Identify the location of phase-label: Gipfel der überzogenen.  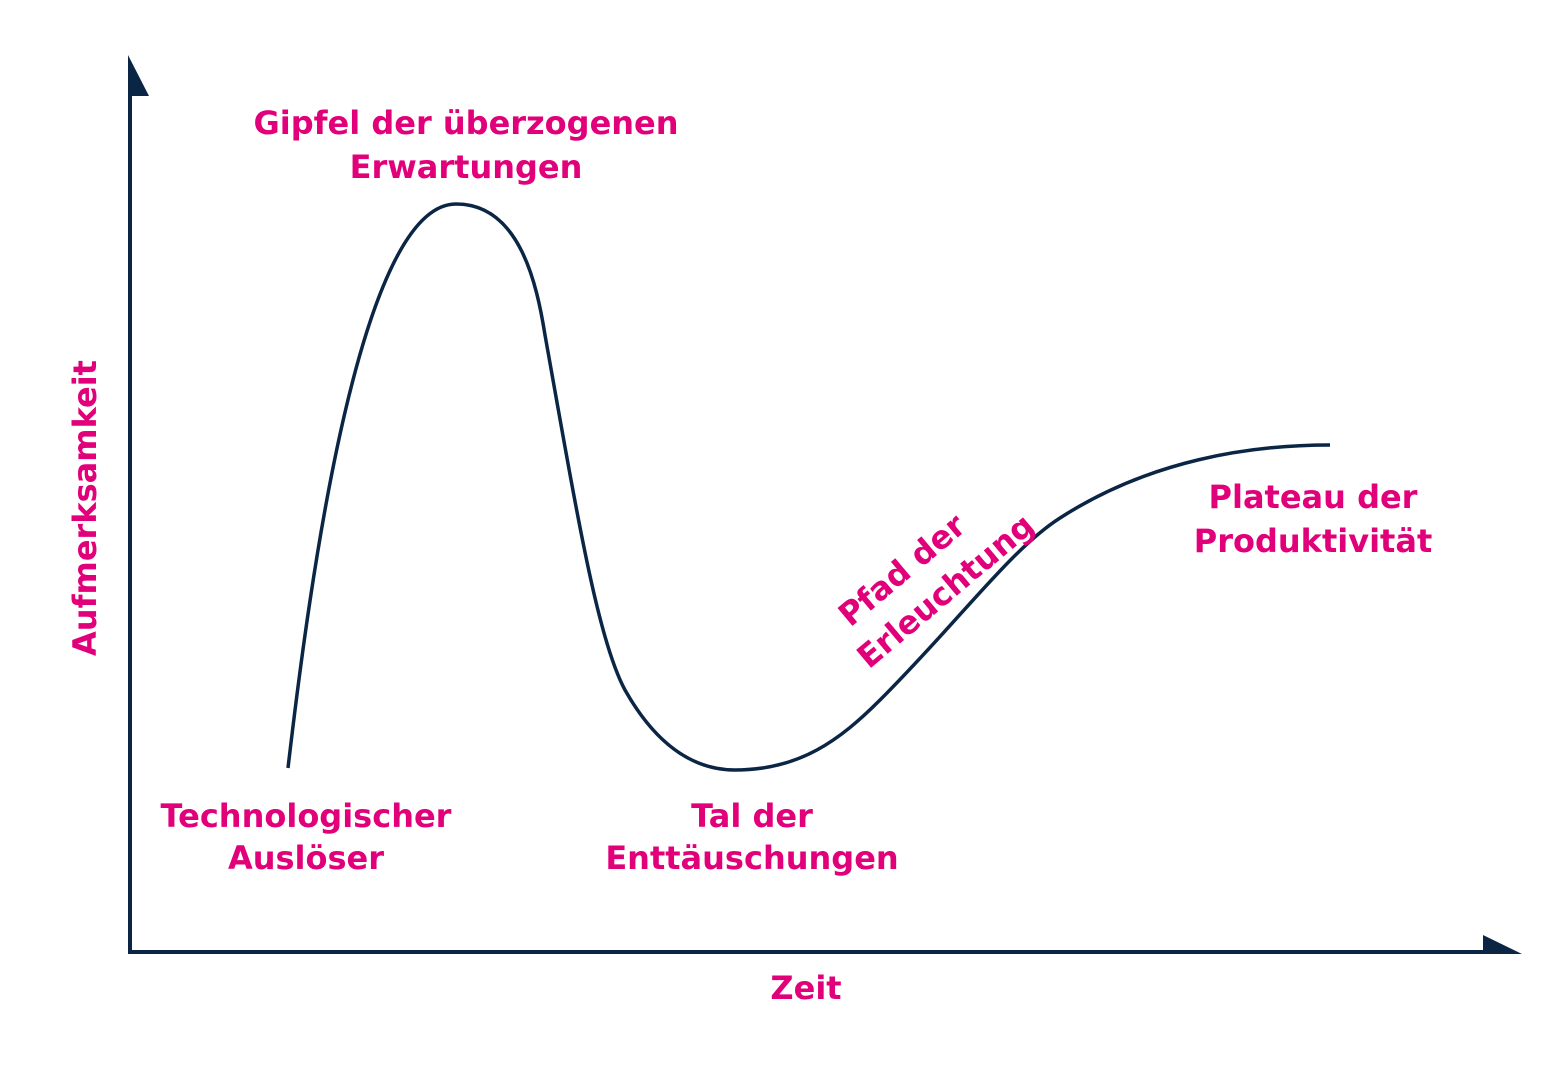
(465, 123).